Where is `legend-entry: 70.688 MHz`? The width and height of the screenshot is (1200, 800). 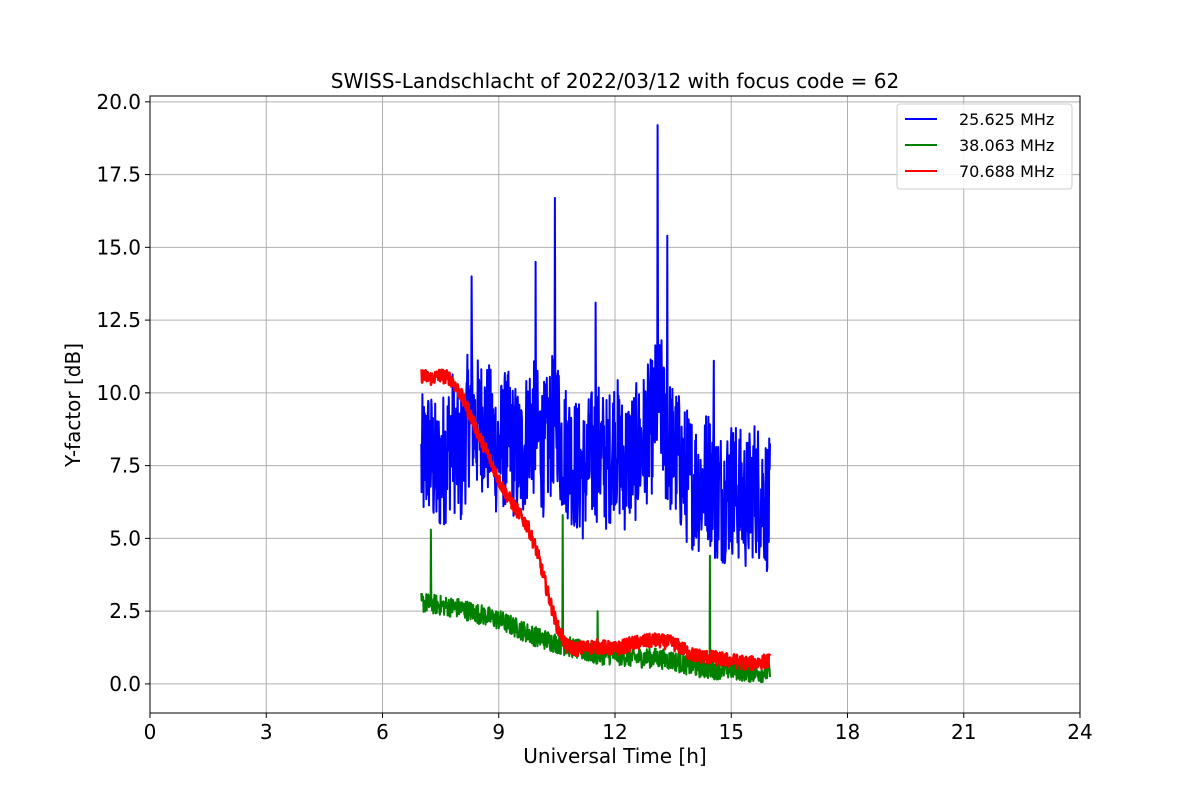
legend-entry: 70.688 MHz is located at coordinates (1006, 171).